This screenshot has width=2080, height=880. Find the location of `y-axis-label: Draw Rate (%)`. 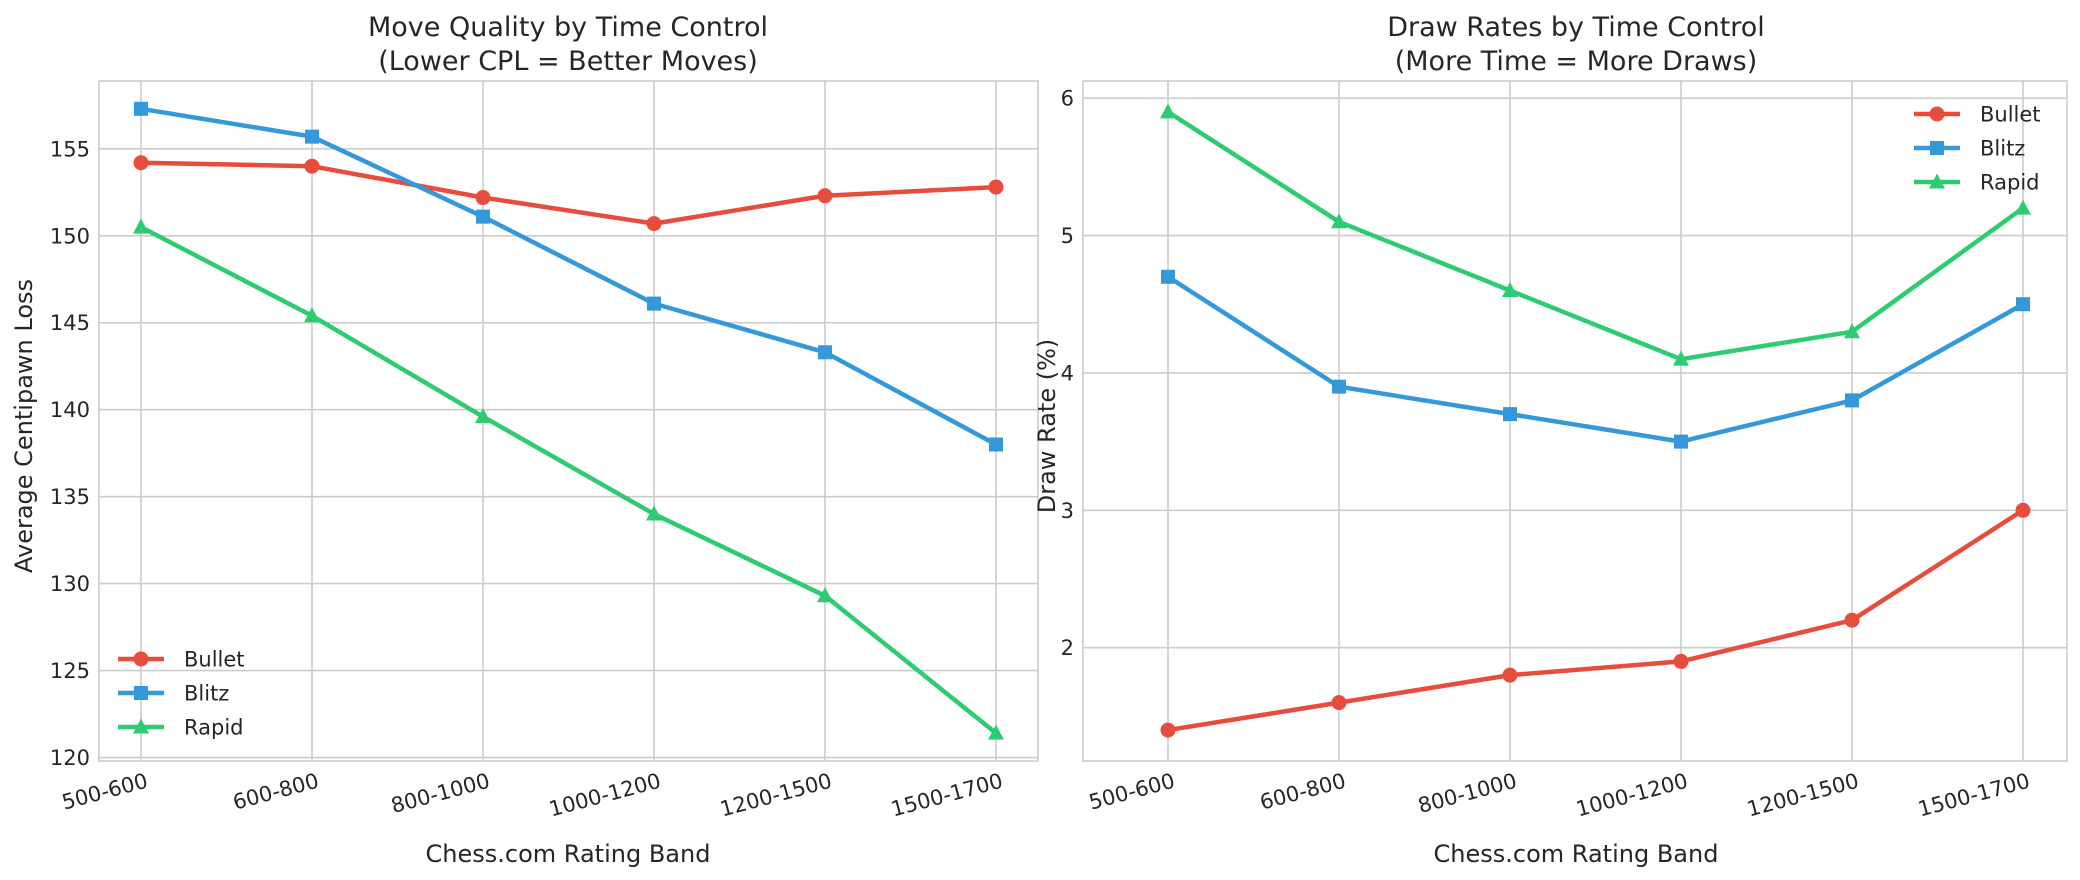

y-axis-label: Draw Rate (%) is located at coordinates (1047, 426).